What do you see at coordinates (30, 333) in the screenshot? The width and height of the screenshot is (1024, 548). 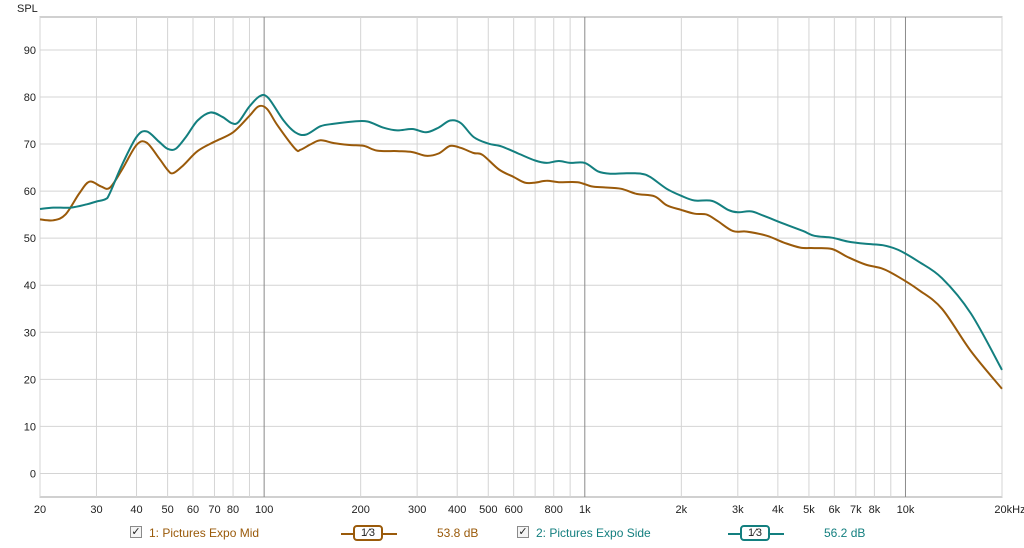 I see `y-tick-label: 30` at bounding box center [30, 333].